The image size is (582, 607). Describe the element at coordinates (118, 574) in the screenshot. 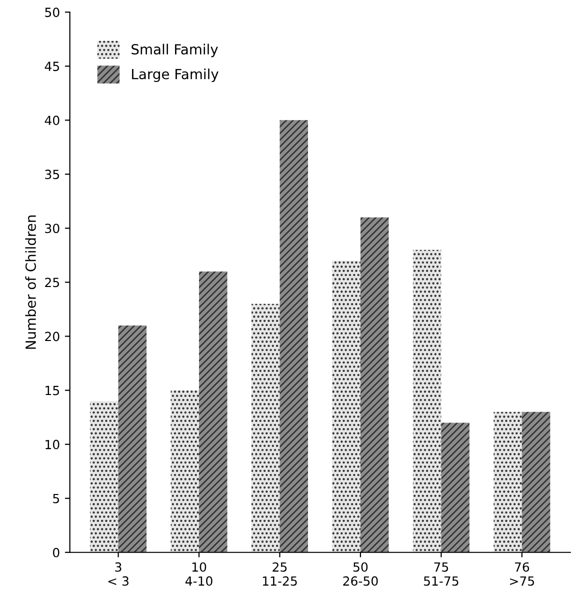

I see `x-tick-label: 3 < 3` at that location.